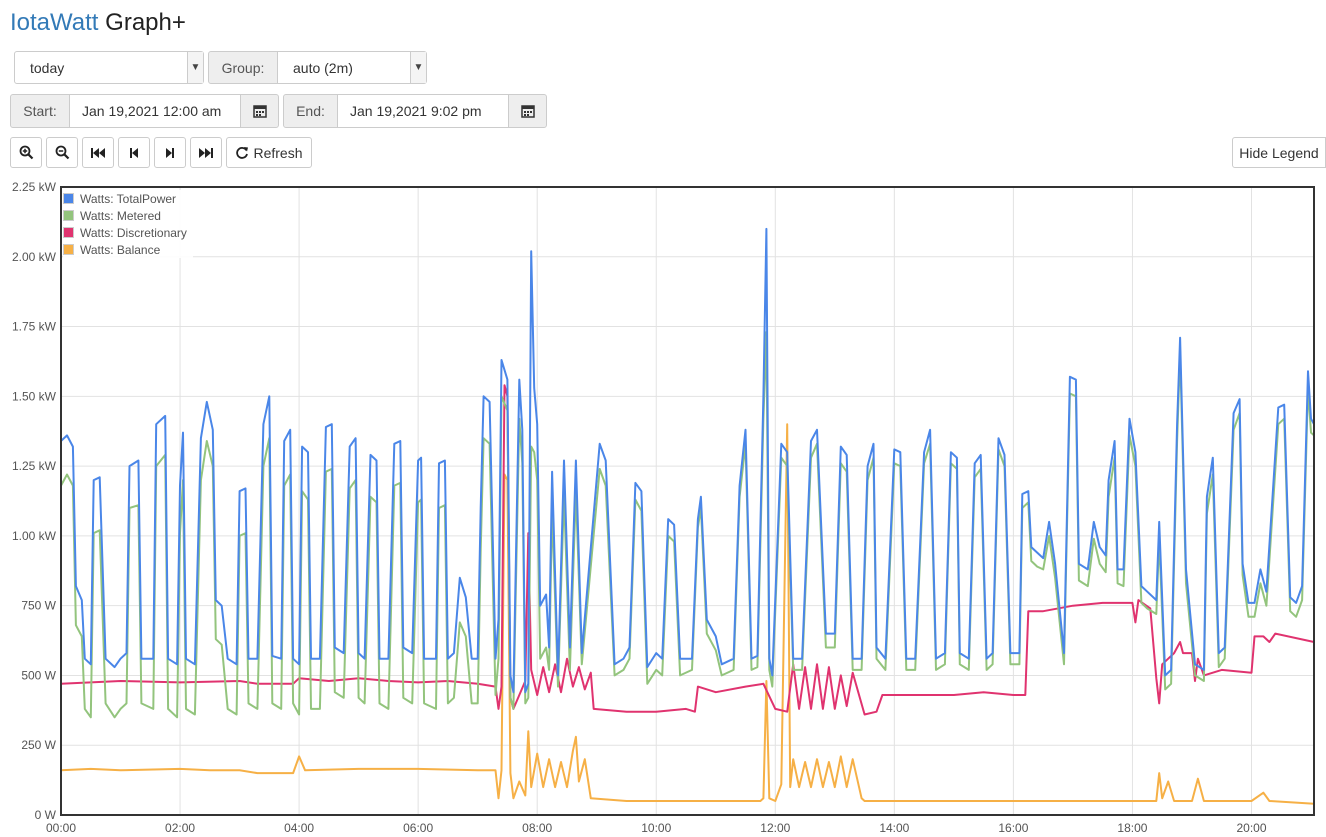  Describe the element at coordinates (133, 232) in the screenshot. I see `legend-label: Watts: Discretionary` at that location.